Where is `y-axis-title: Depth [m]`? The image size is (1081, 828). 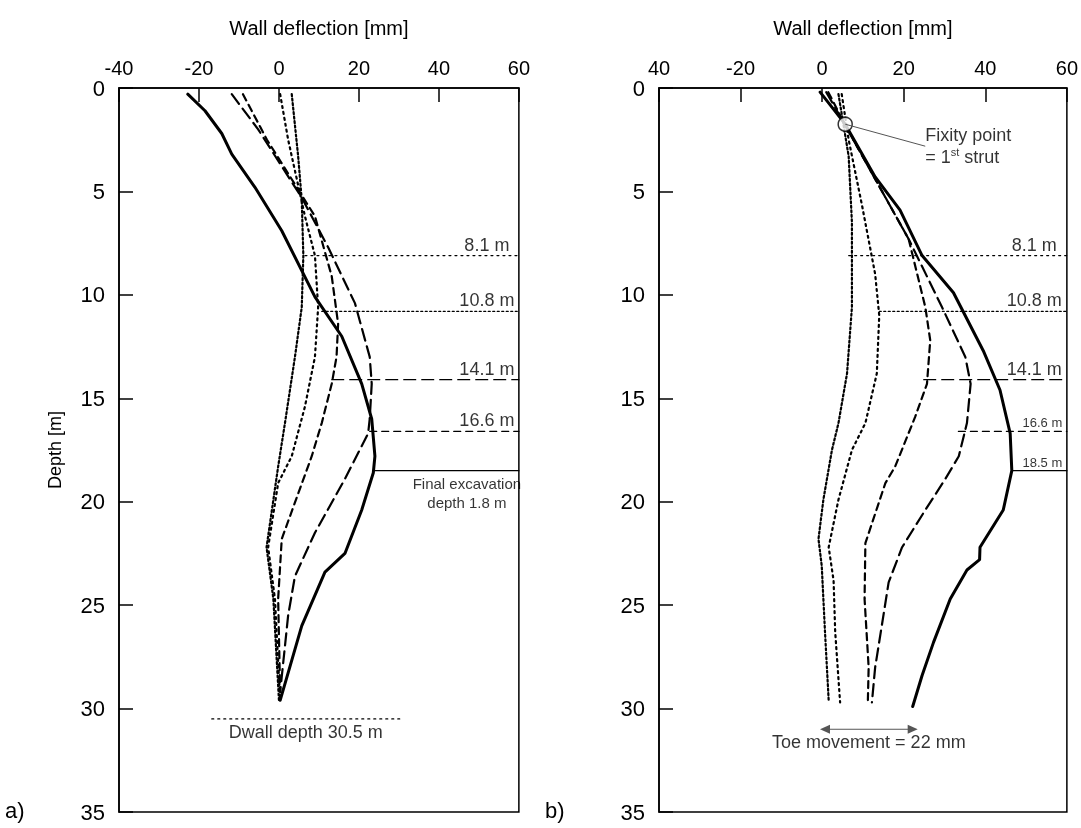
y-axis-title: Depth [m] is located at coordinates (55, 450).